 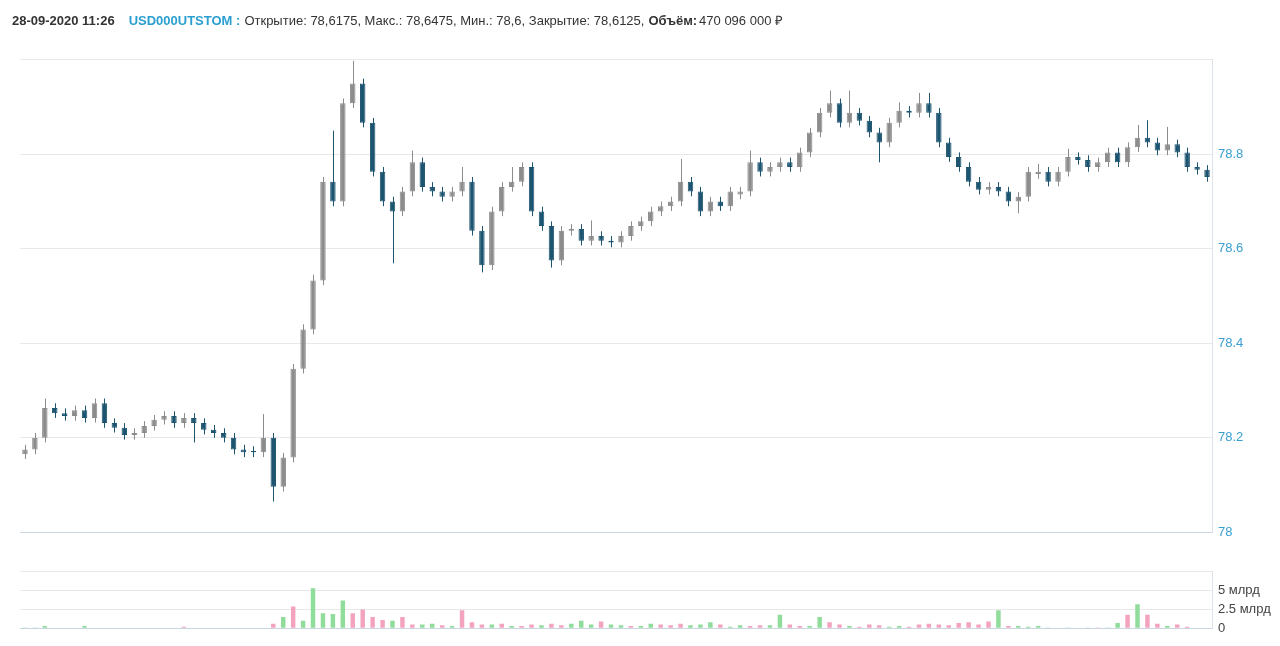 What do you see at coordinates (741, 20) in the screenshot?
I see `text: 470 096 000 ₽` at bounding box center [741, 20].